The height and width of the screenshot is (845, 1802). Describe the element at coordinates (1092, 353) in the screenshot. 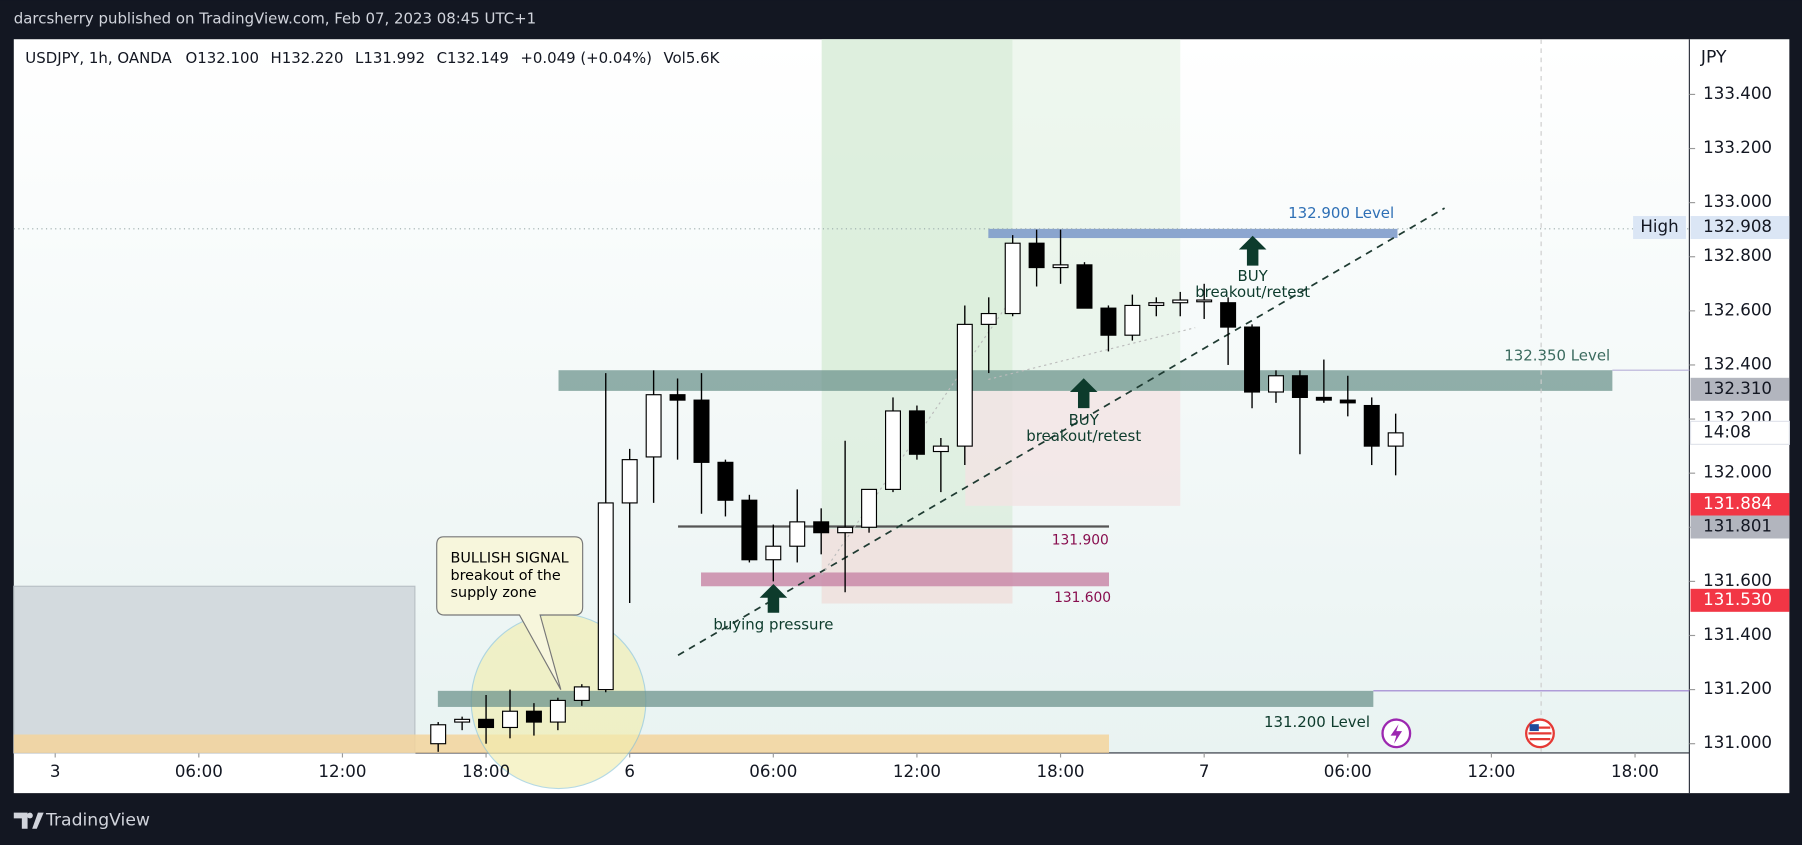

I see `guide-line` at that location.